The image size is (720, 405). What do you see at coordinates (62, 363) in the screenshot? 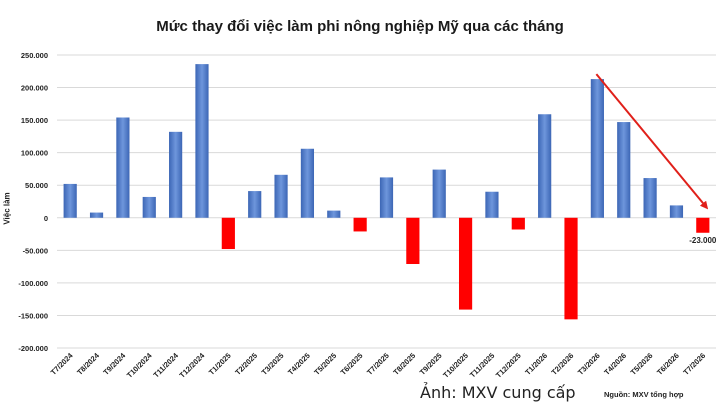
I see `x-tick-label: T7/2024` at bounding box center [62, 363].